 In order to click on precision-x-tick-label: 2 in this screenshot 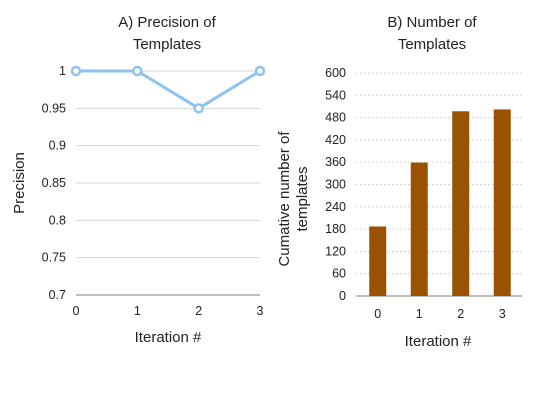, I will do `click(198, 311)`.